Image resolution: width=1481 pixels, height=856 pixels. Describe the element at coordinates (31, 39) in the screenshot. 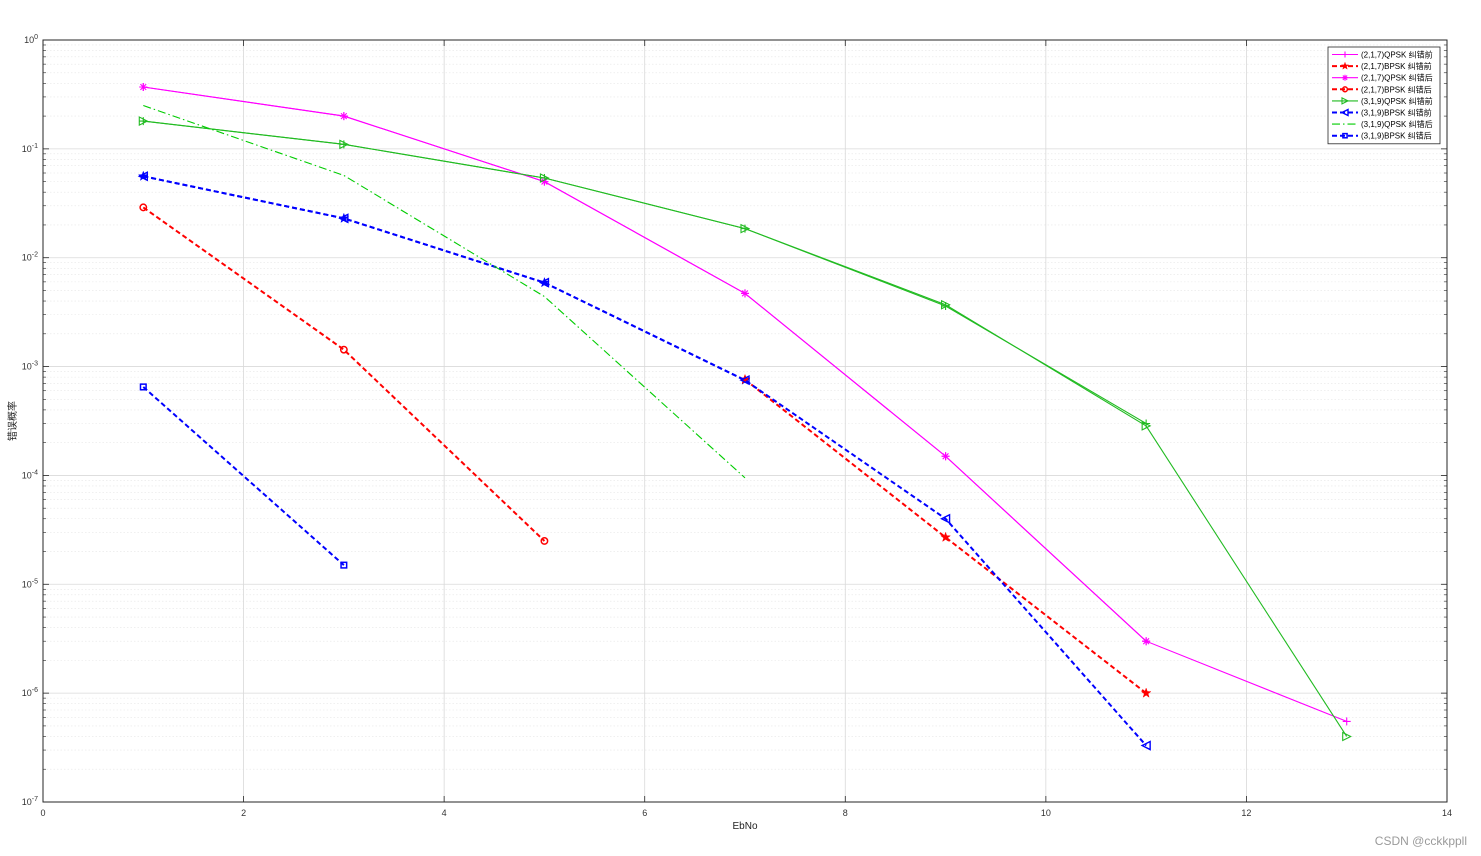

I see `y-tick-label: 10⁰` at that location.